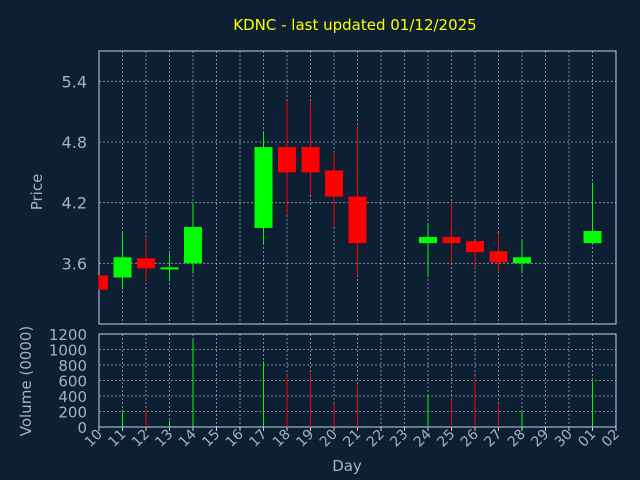 The width and height of the screenshot is (640, 480). Describe the element at coordinates (587, 439) in the screenshot. I see `x-tick-label: 01` at that location.